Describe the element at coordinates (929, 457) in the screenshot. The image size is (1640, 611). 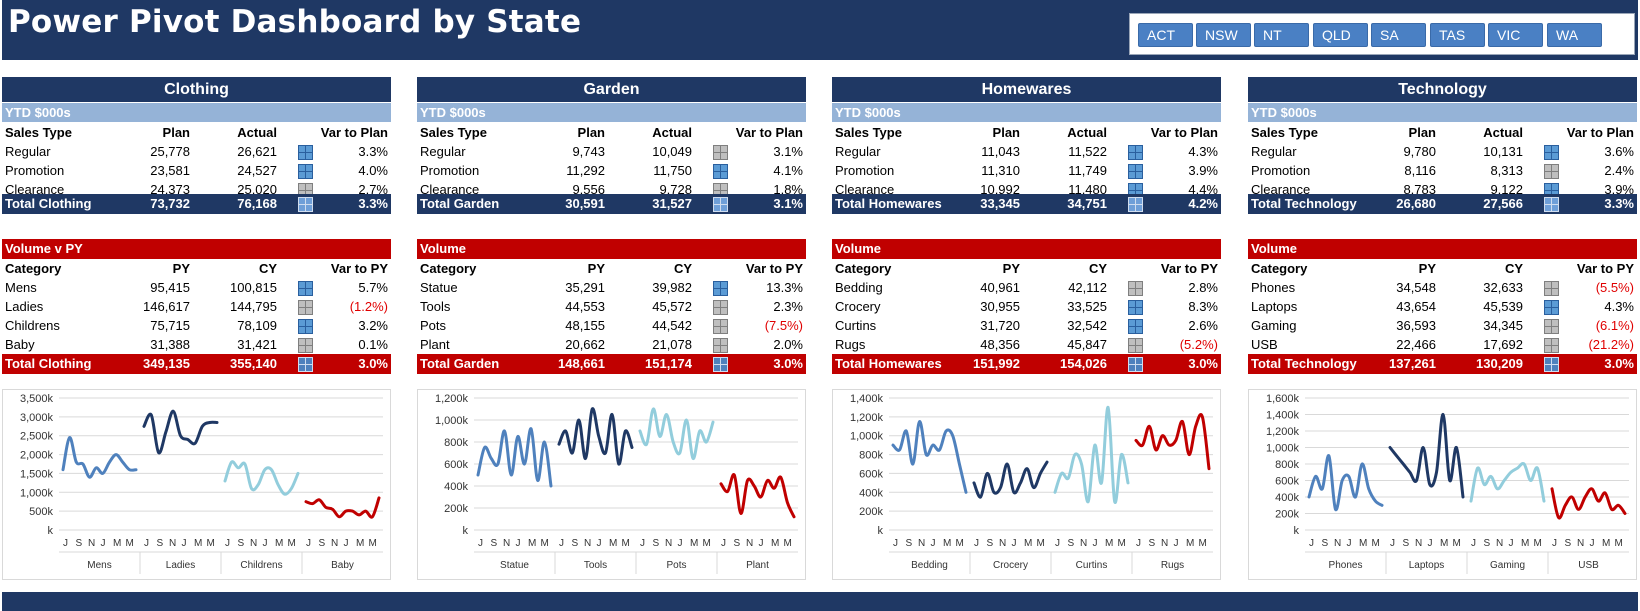
I see `series-line-bedding` at that location.